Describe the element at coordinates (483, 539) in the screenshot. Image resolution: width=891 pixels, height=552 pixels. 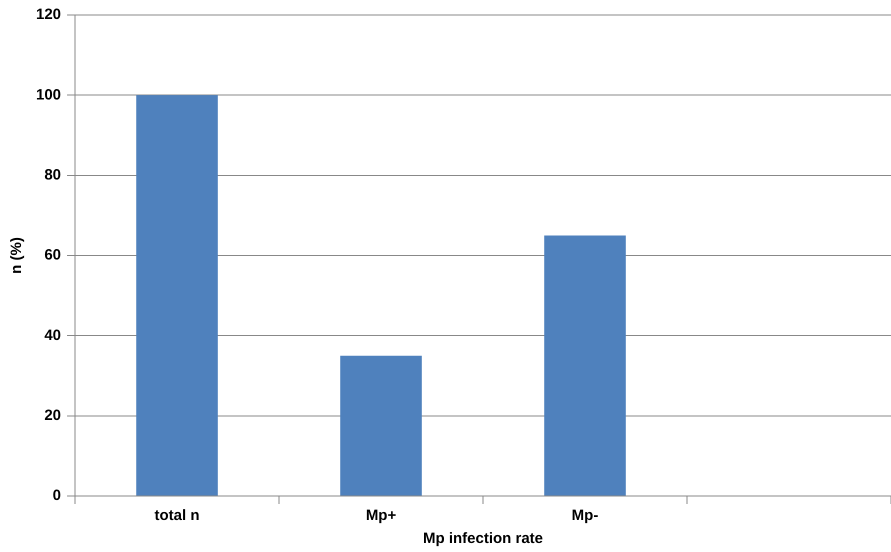
I see `x-axis-title: Mp infection rate` at that location.